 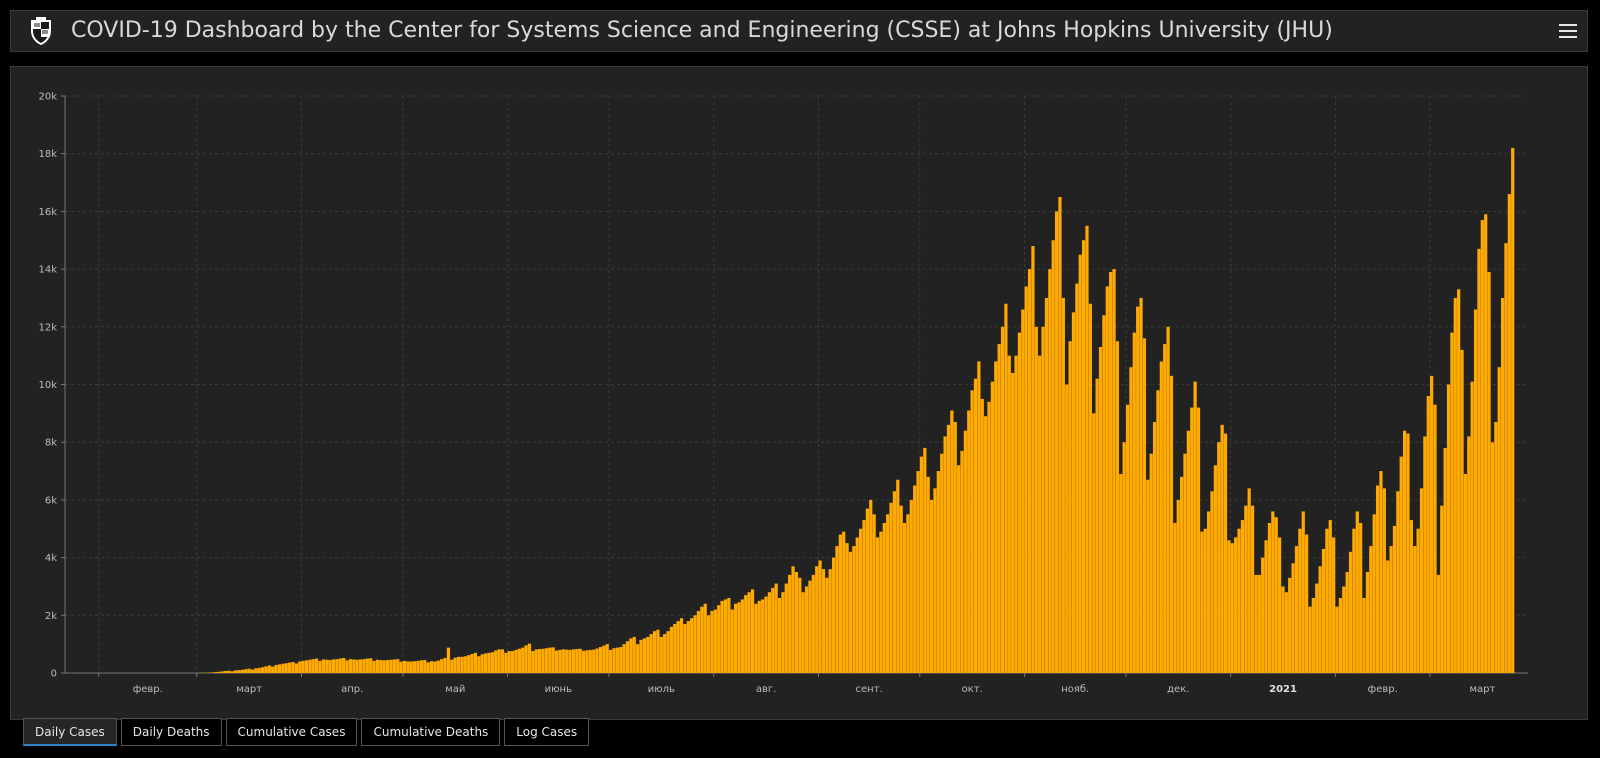 What do you see at coordinates (766, 689) in the screenshot?
I see `x-tick-label: авг.` at bounding box center [766, 689].